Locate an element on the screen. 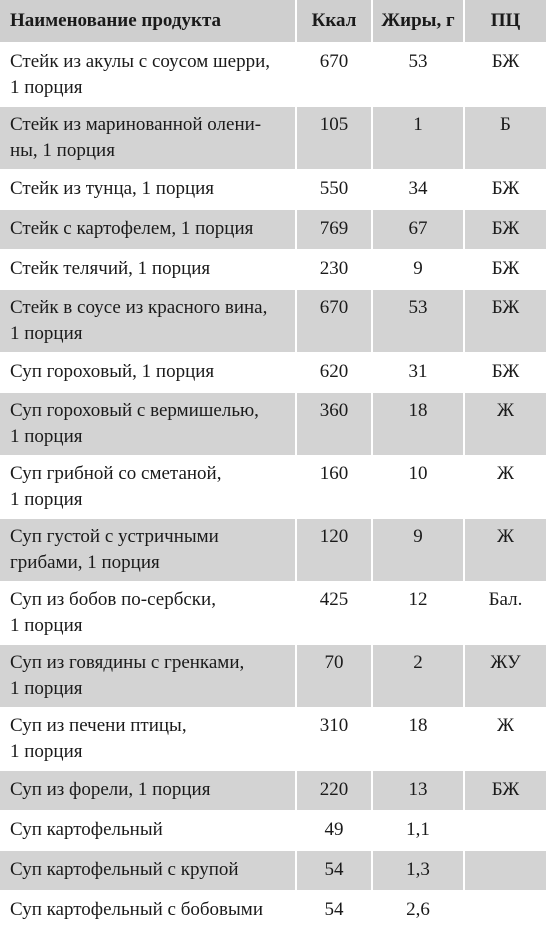  product-name-line1: Стейк телячий, 1 порция is located at coordinates (110, 268).